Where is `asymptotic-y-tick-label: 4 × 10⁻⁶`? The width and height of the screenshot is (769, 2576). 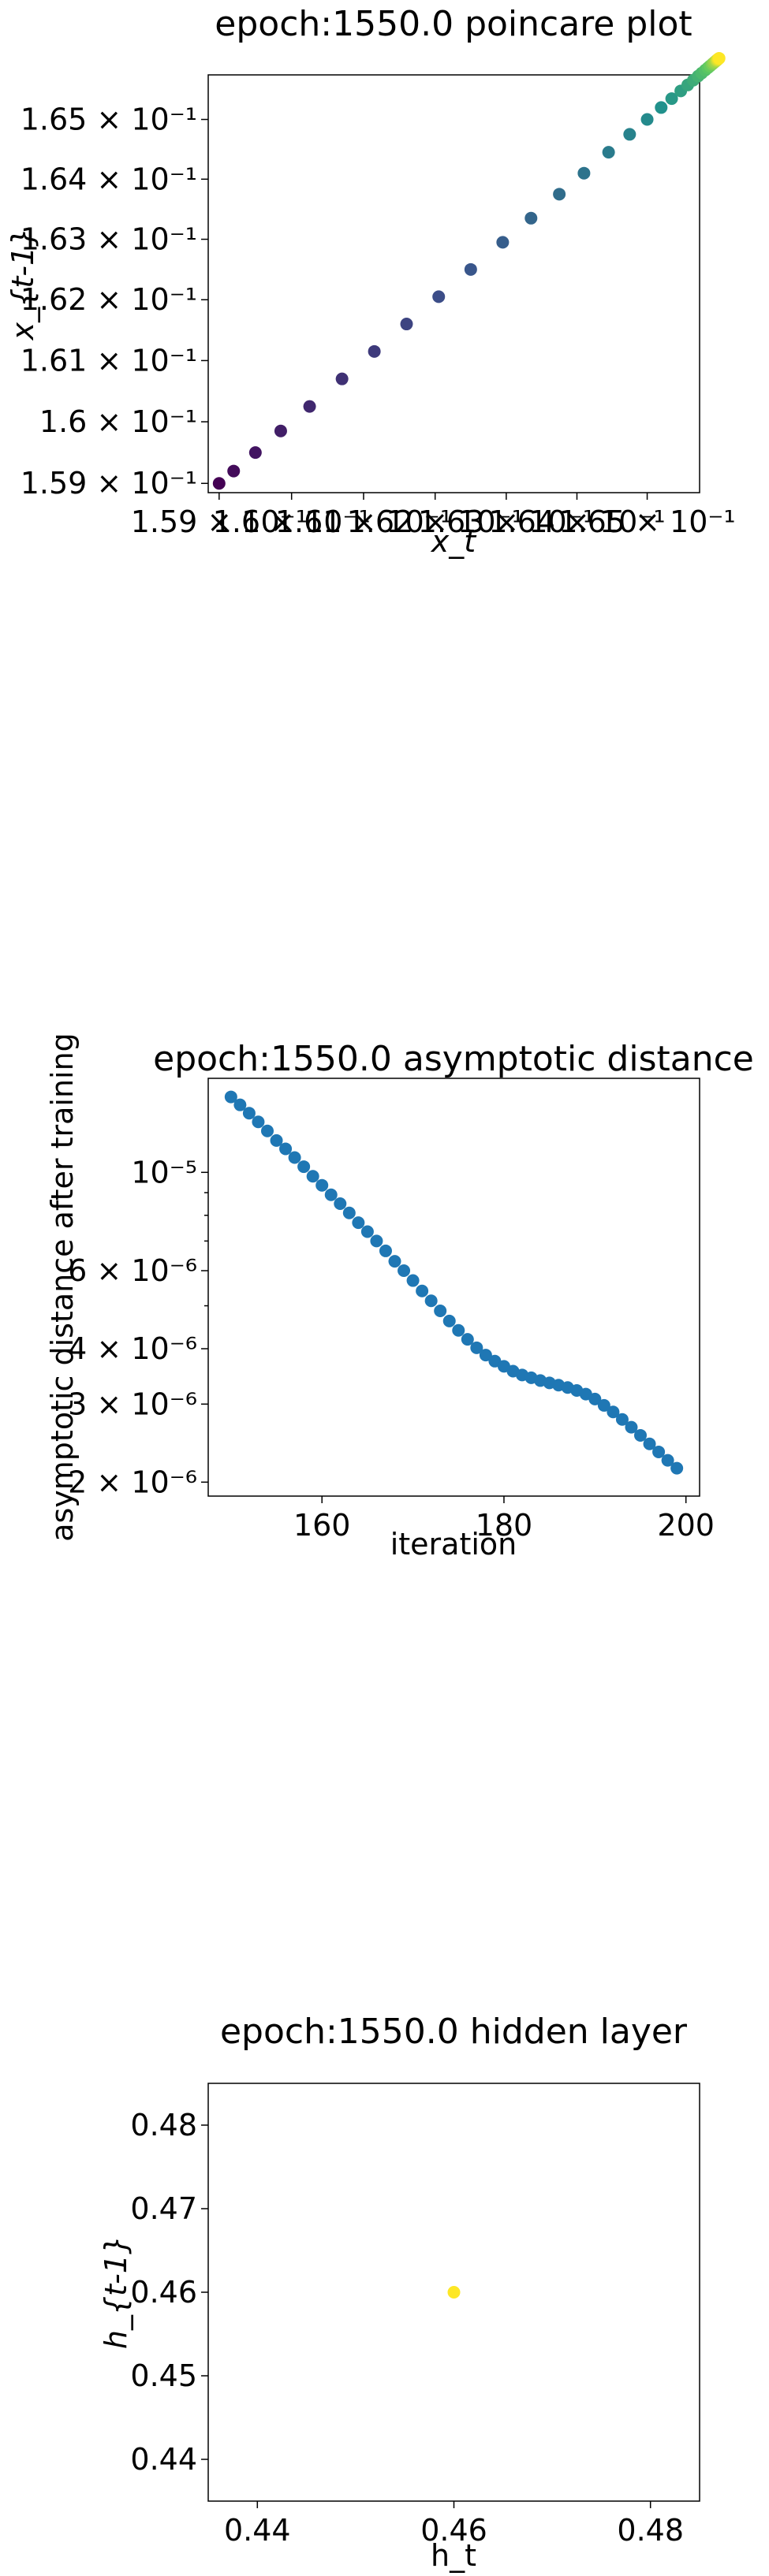 asymptotic-y-tick-label: 4 × 10⁻⁶ is located at coordinates (132, 1348).